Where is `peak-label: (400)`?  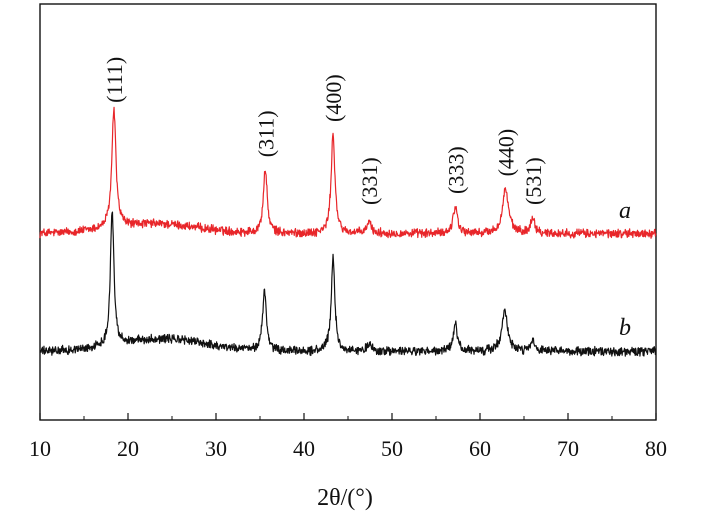 peak-label: (400) is located at coordinates (333, 98).